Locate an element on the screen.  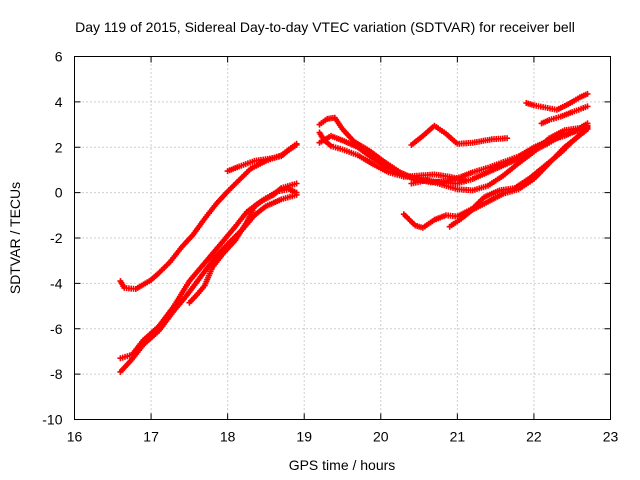
x-tick-label: 22 is located at coordinates (534, 437).